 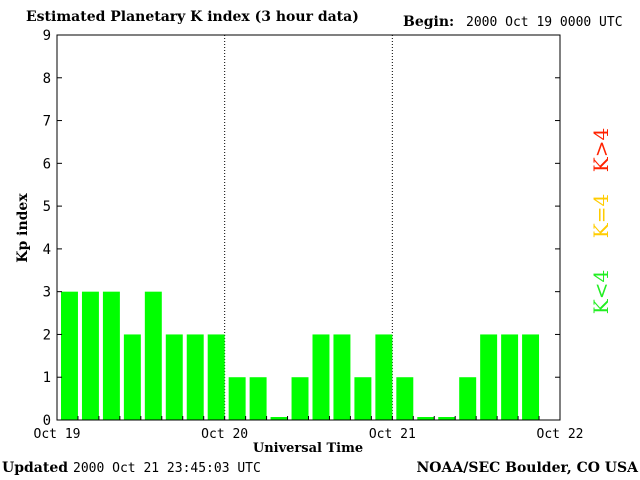 I want to click on legend-entry-1: K=4, so click(x=601, y=216).